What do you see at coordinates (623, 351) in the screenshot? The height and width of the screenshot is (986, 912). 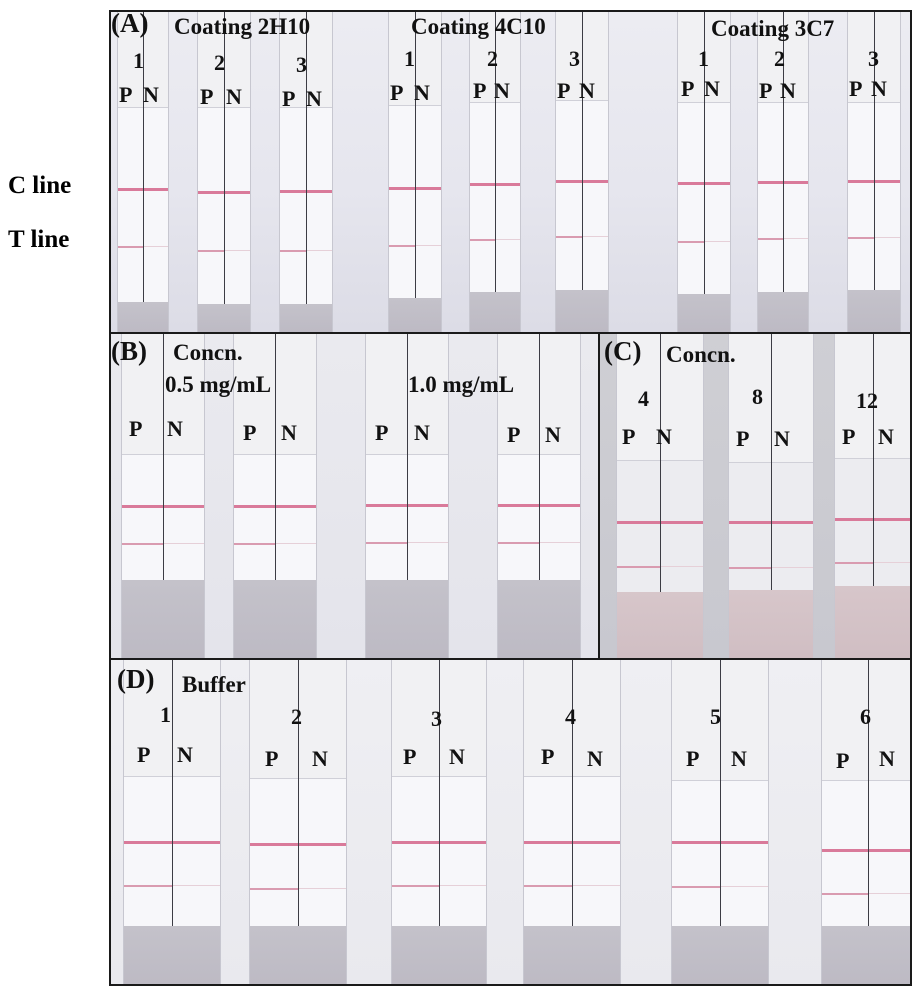 I see `panel-c-tag: (C)` at bounding box center [623, 351].